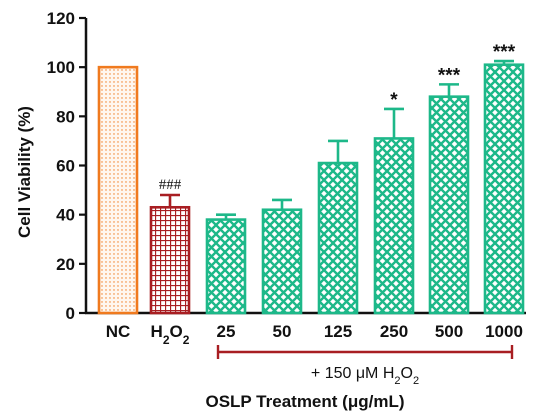  Describe the element at coordinates (65, 116) in the screenshot. I see `y-tick-label: 80` at that location.